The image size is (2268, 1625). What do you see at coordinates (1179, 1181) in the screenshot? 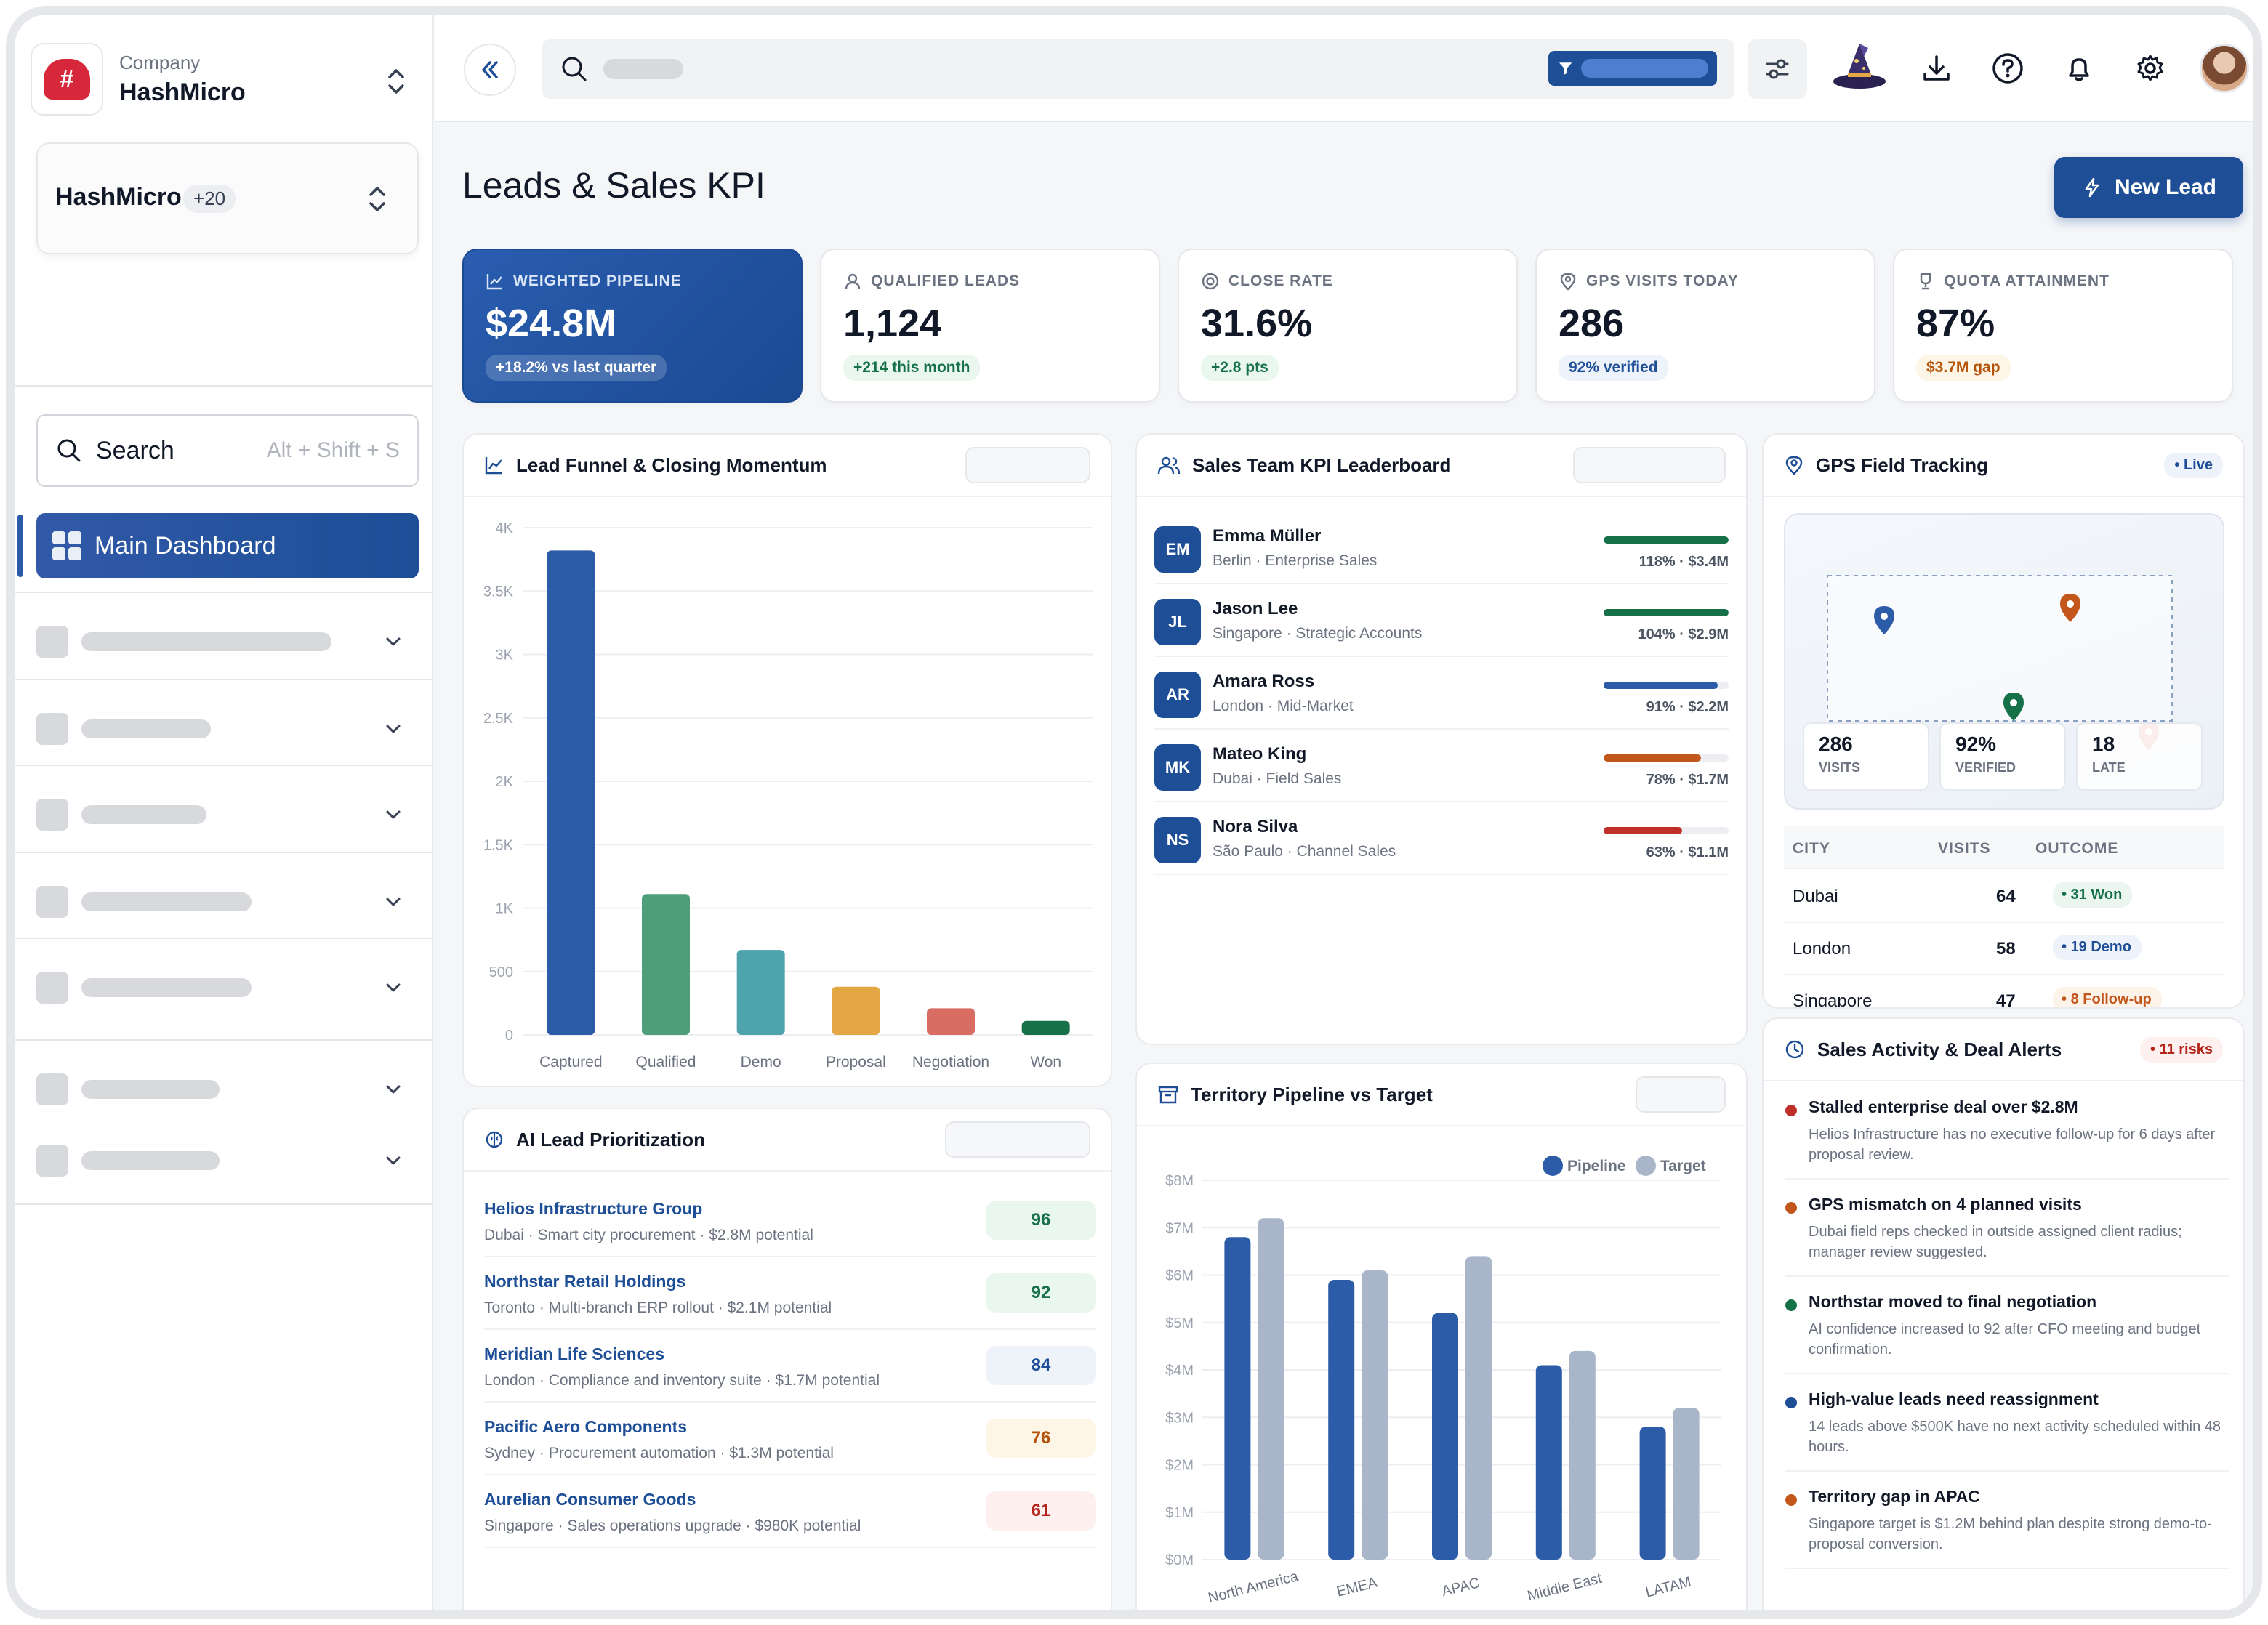
I see `y-tick-label: $8M` at bounding box center [1179, 1181].